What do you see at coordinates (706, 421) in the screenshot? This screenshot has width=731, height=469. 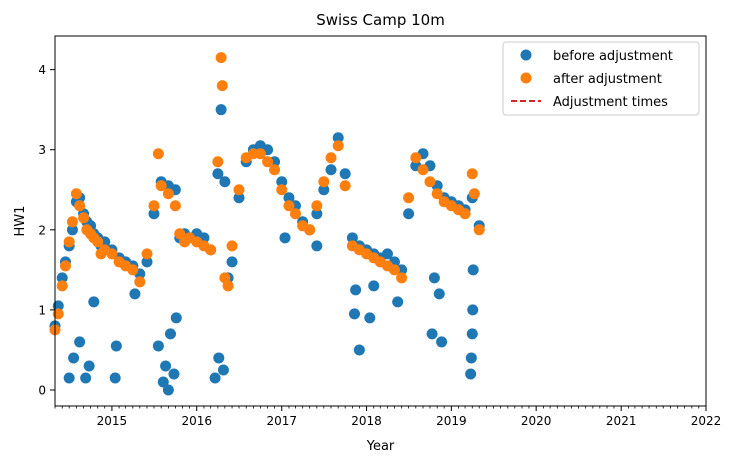 I see `x-tick-label: 2022` at bounding box center [706, 421].